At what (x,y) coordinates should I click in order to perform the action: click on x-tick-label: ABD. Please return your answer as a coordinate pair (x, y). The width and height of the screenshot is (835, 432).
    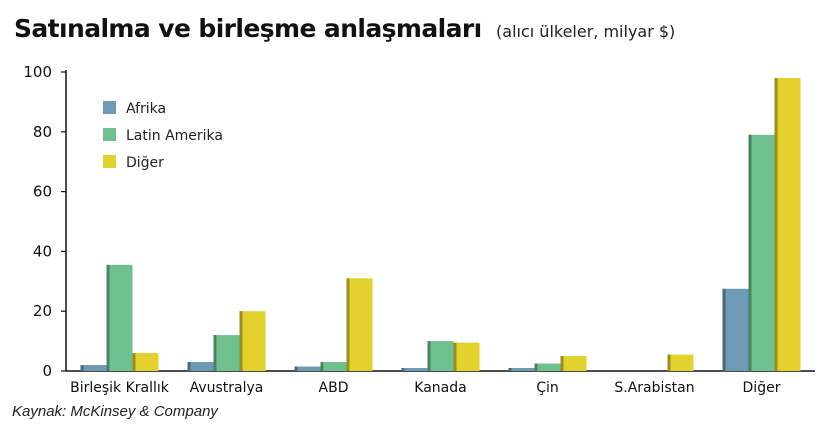
    Looking at the image, I should click on (334, 388).